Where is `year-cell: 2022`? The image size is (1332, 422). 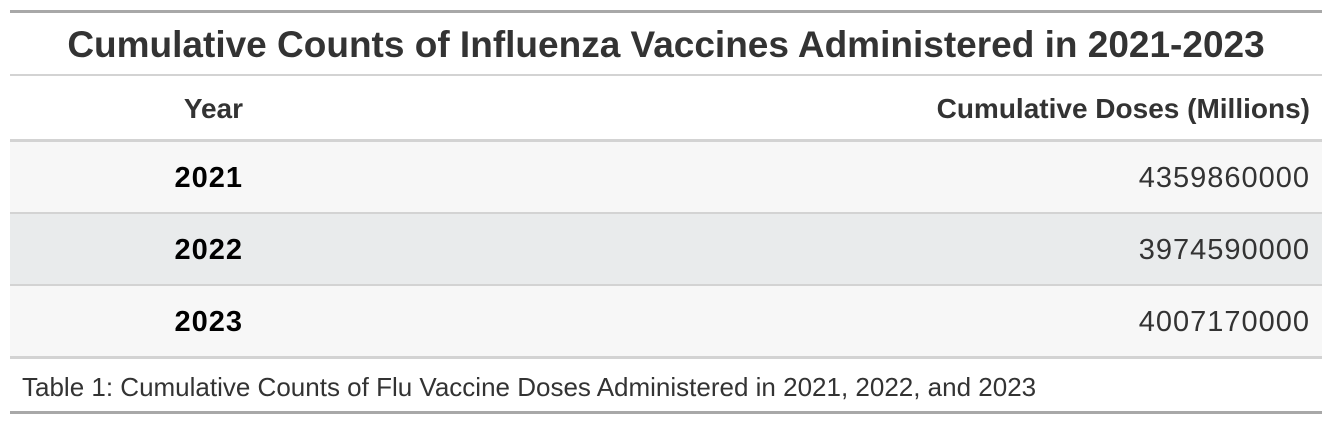 year-cell: 2022 is located at coordinates (208, 250).